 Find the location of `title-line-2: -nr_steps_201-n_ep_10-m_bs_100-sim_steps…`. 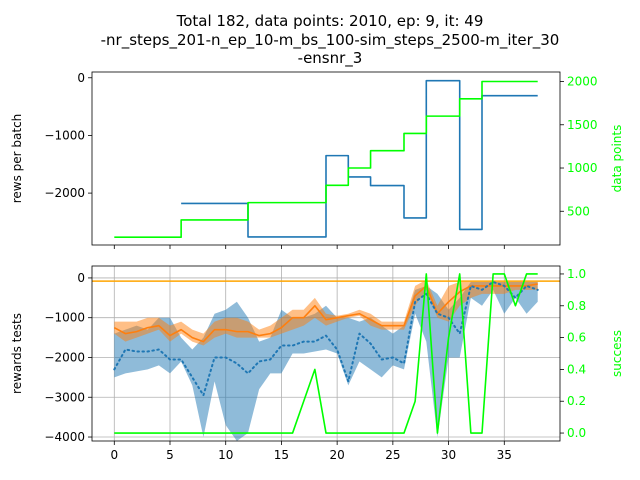

title-line-2: -nr_steps_201-n_ep_10-m_bs_100-sim_steps… is located at coordinates (330, 40).